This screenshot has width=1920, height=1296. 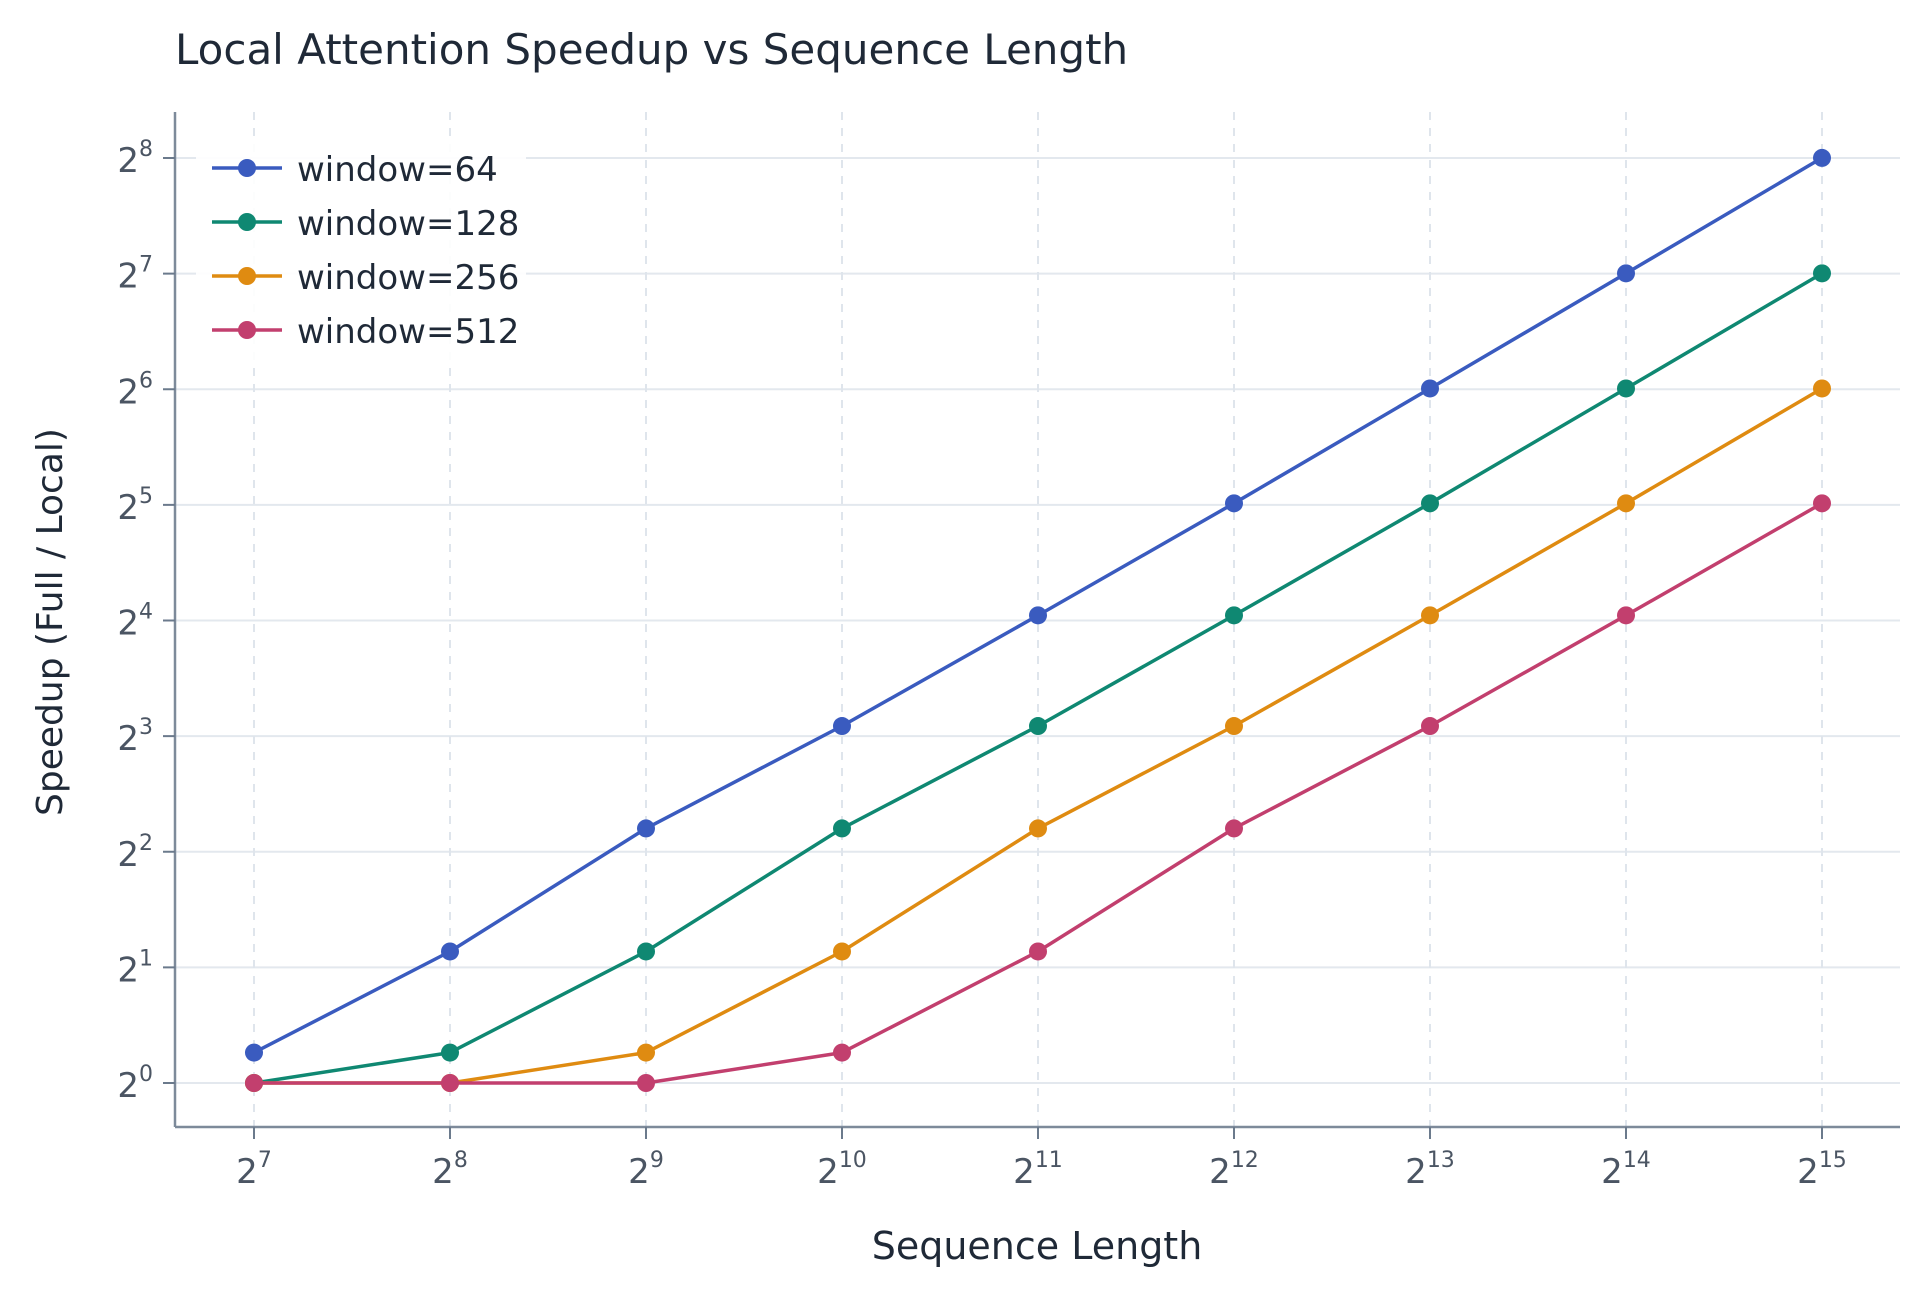 I want to click on x-tick-label: 210, so click(x=842, y=1170).